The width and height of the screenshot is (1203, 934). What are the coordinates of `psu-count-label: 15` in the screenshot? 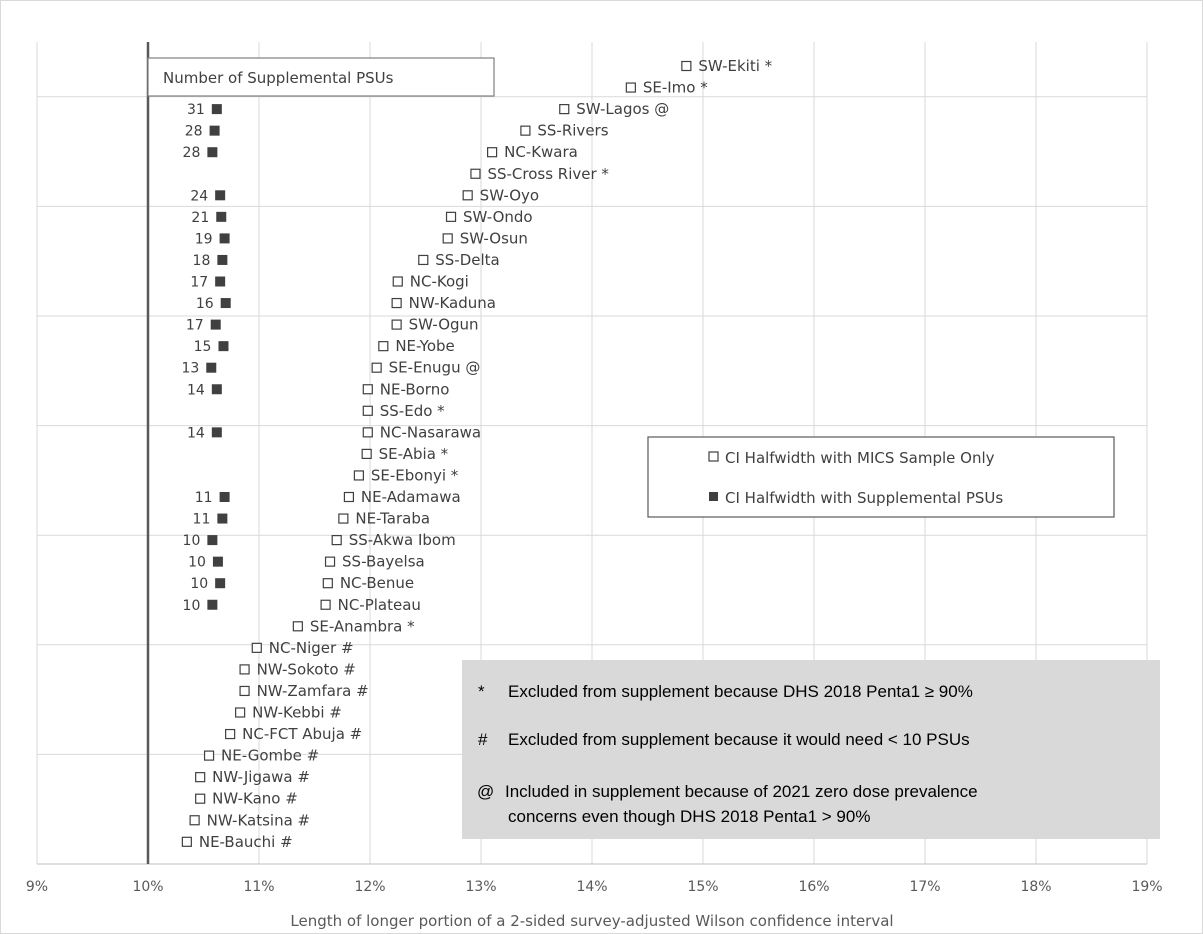 It's located at (203, 347).